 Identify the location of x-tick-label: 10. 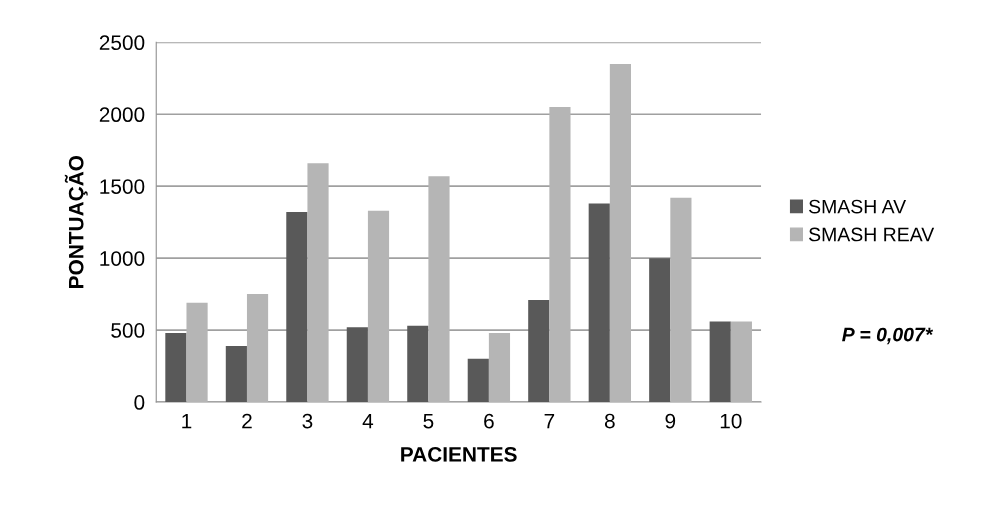
(731, 421).